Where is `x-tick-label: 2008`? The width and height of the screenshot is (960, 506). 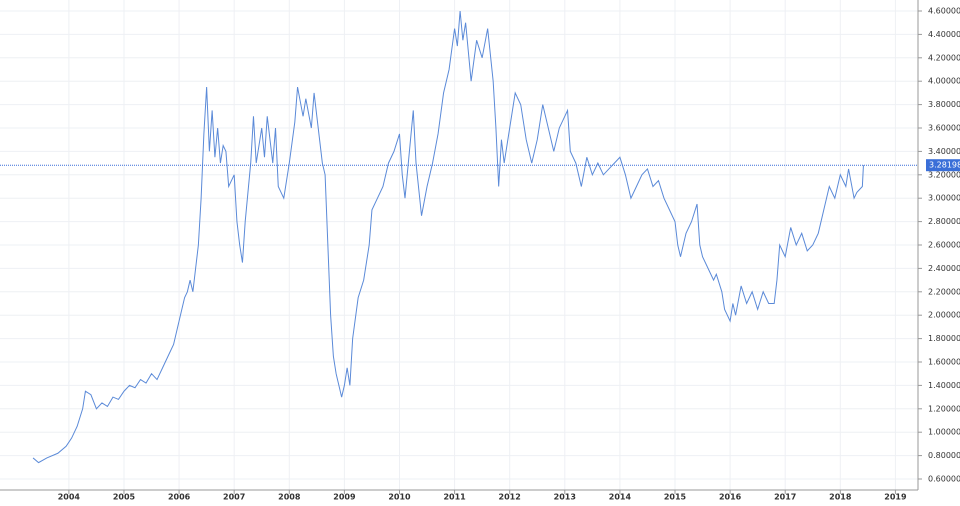
x-tick-label: 2008 is located at coordinates (289, 497).